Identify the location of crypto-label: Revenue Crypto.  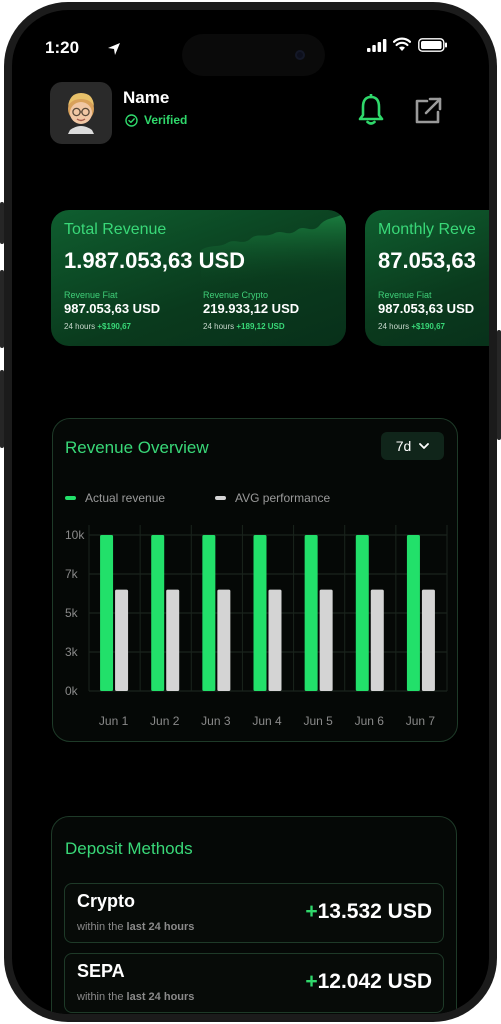
(236, 295).